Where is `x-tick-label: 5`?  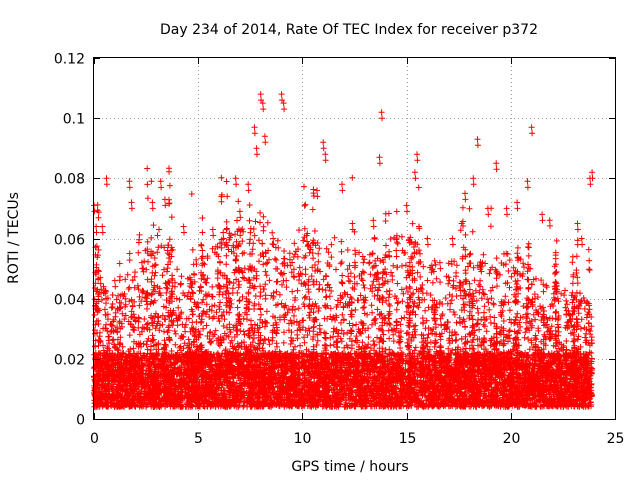
x-tick-label: 5 is located at coordinates (198, 439).